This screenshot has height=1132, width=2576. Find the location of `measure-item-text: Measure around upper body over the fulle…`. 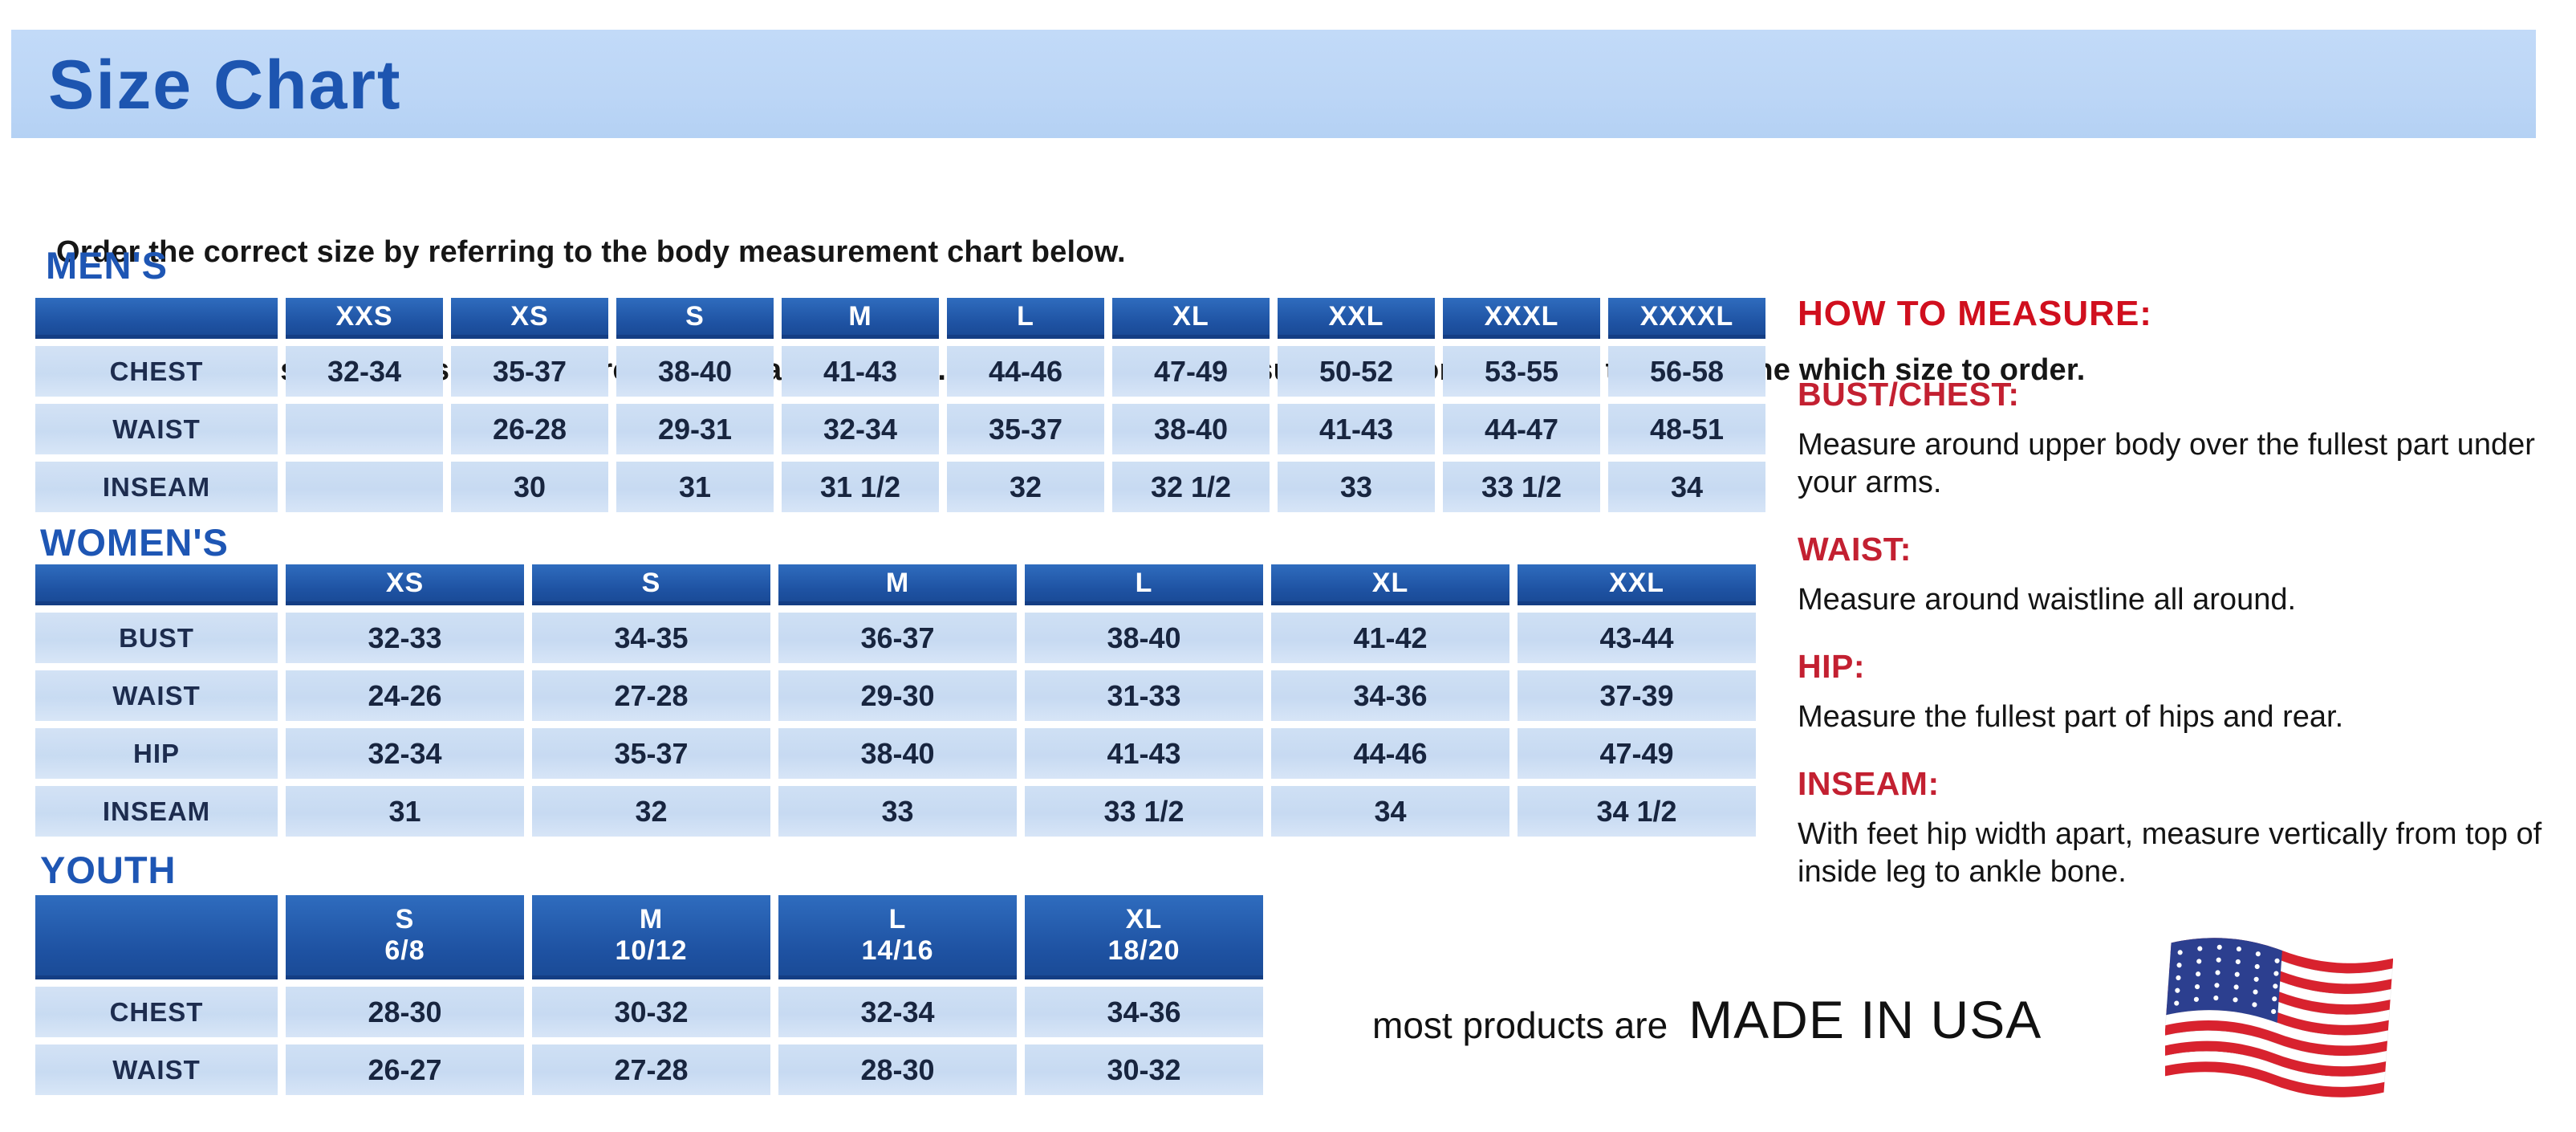

measure-item-text: Measure around upper body over the fulle… is located at coordinates (2166, 463).